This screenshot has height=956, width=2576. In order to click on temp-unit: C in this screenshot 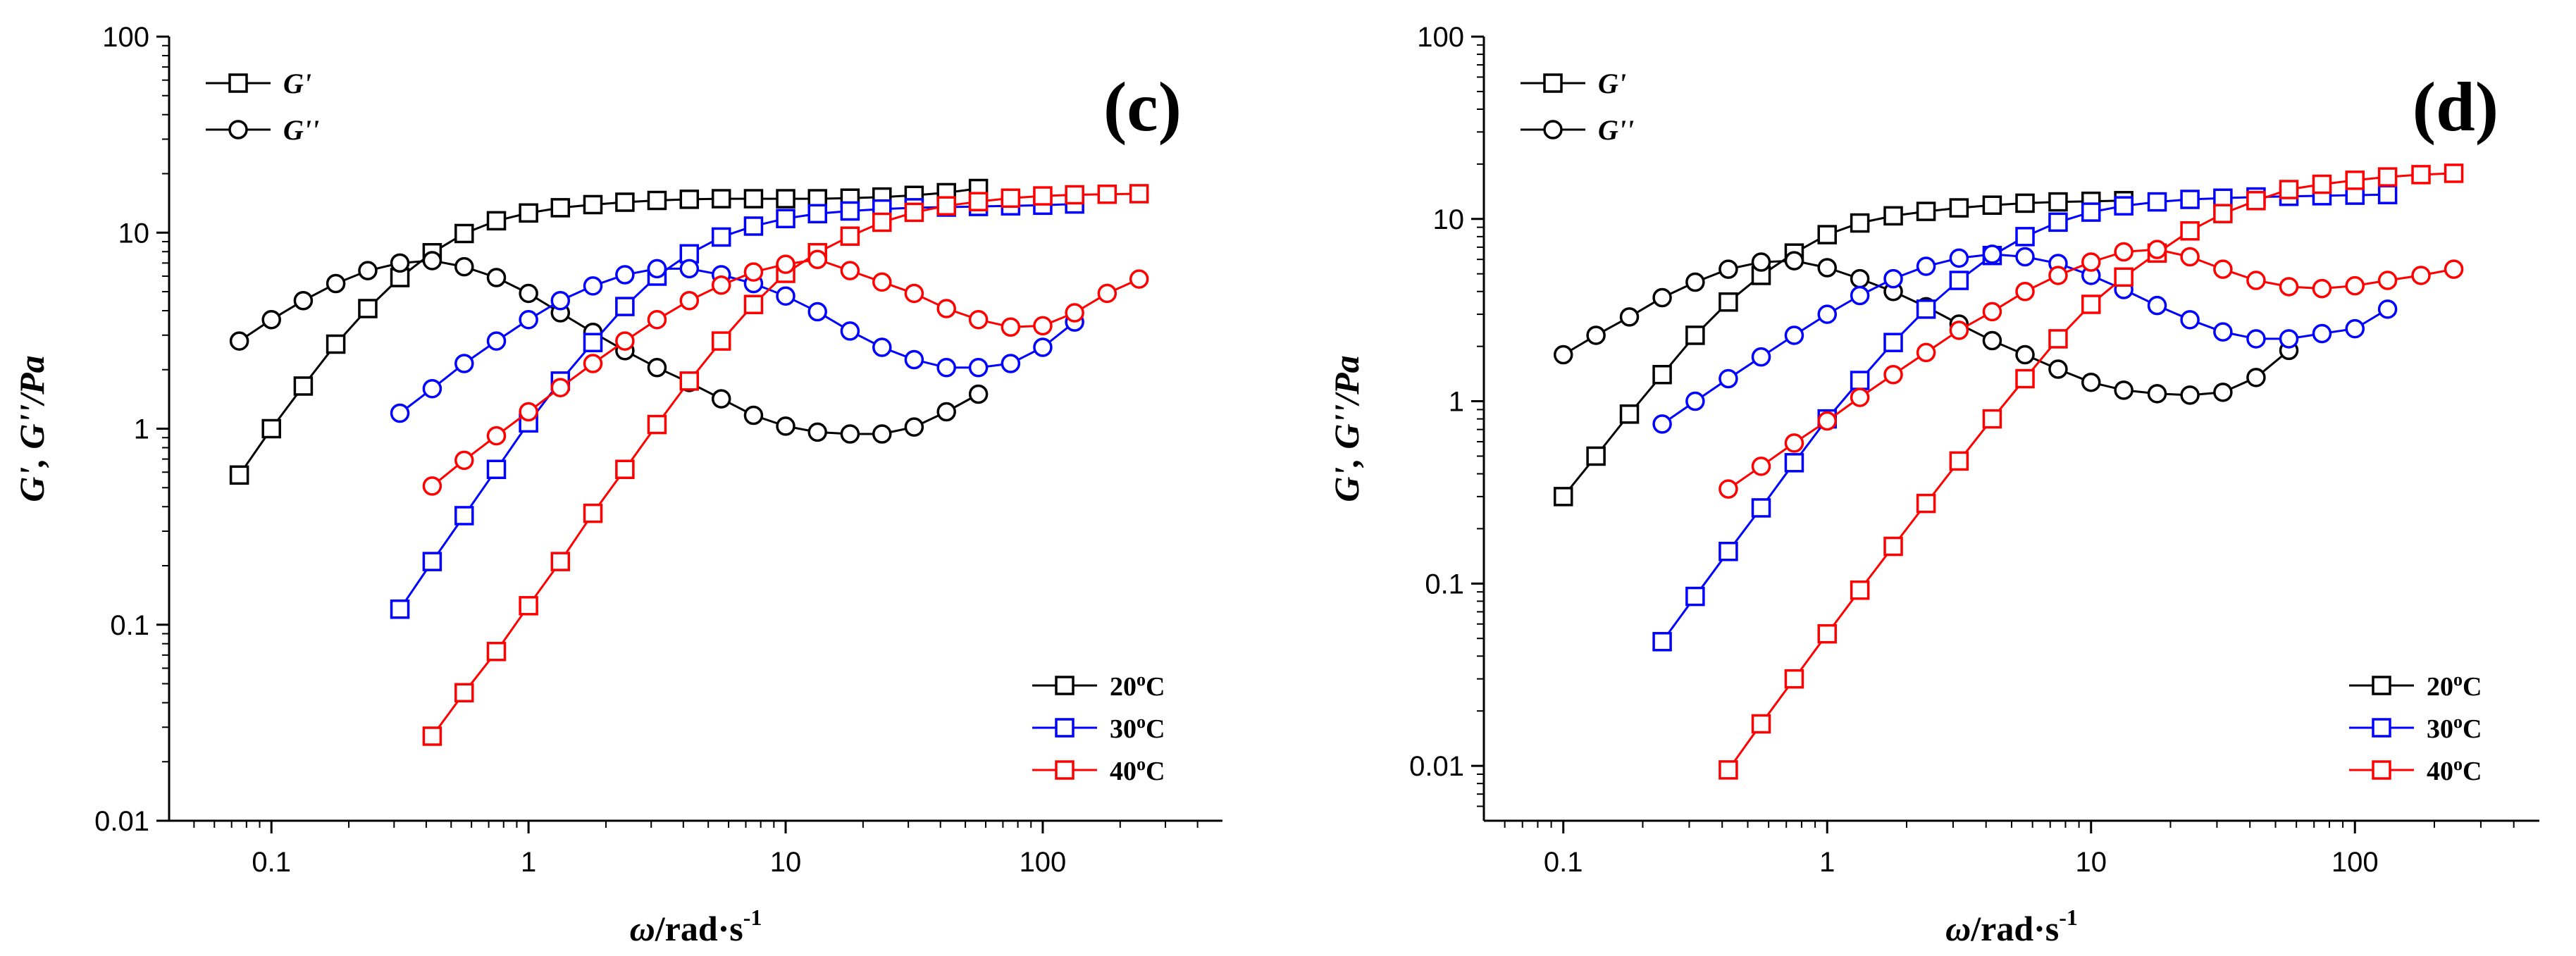, I will do `click(2472, 771)`.